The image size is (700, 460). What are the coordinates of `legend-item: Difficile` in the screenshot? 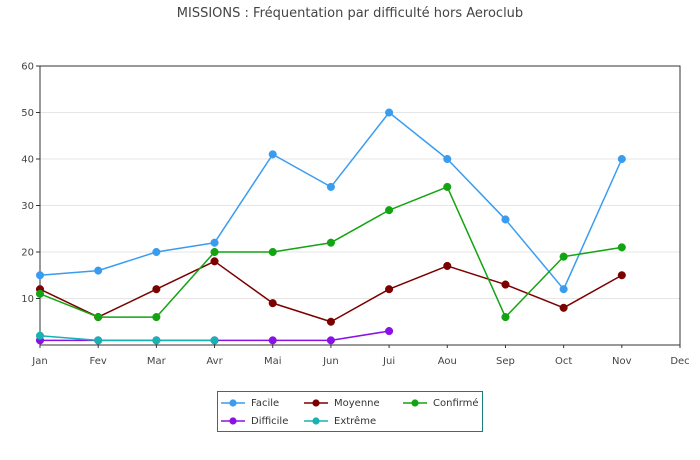 It's located at (254, 421).